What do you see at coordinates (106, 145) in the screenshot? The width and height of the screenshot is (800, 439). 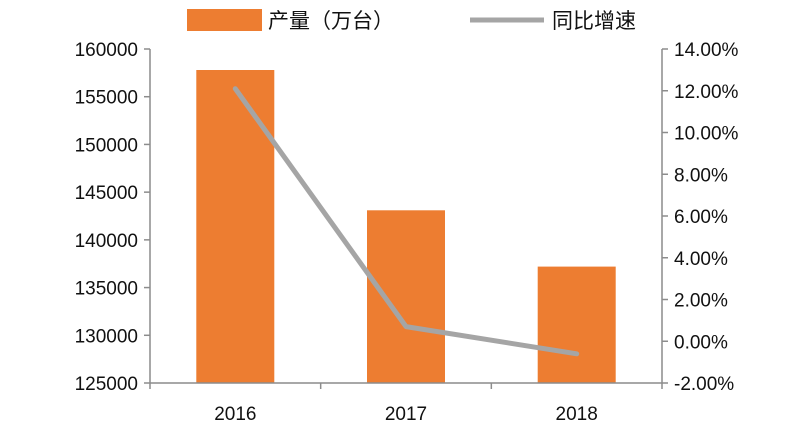 I see `left-tick-label: 150000` at bounding box center [106, 145].